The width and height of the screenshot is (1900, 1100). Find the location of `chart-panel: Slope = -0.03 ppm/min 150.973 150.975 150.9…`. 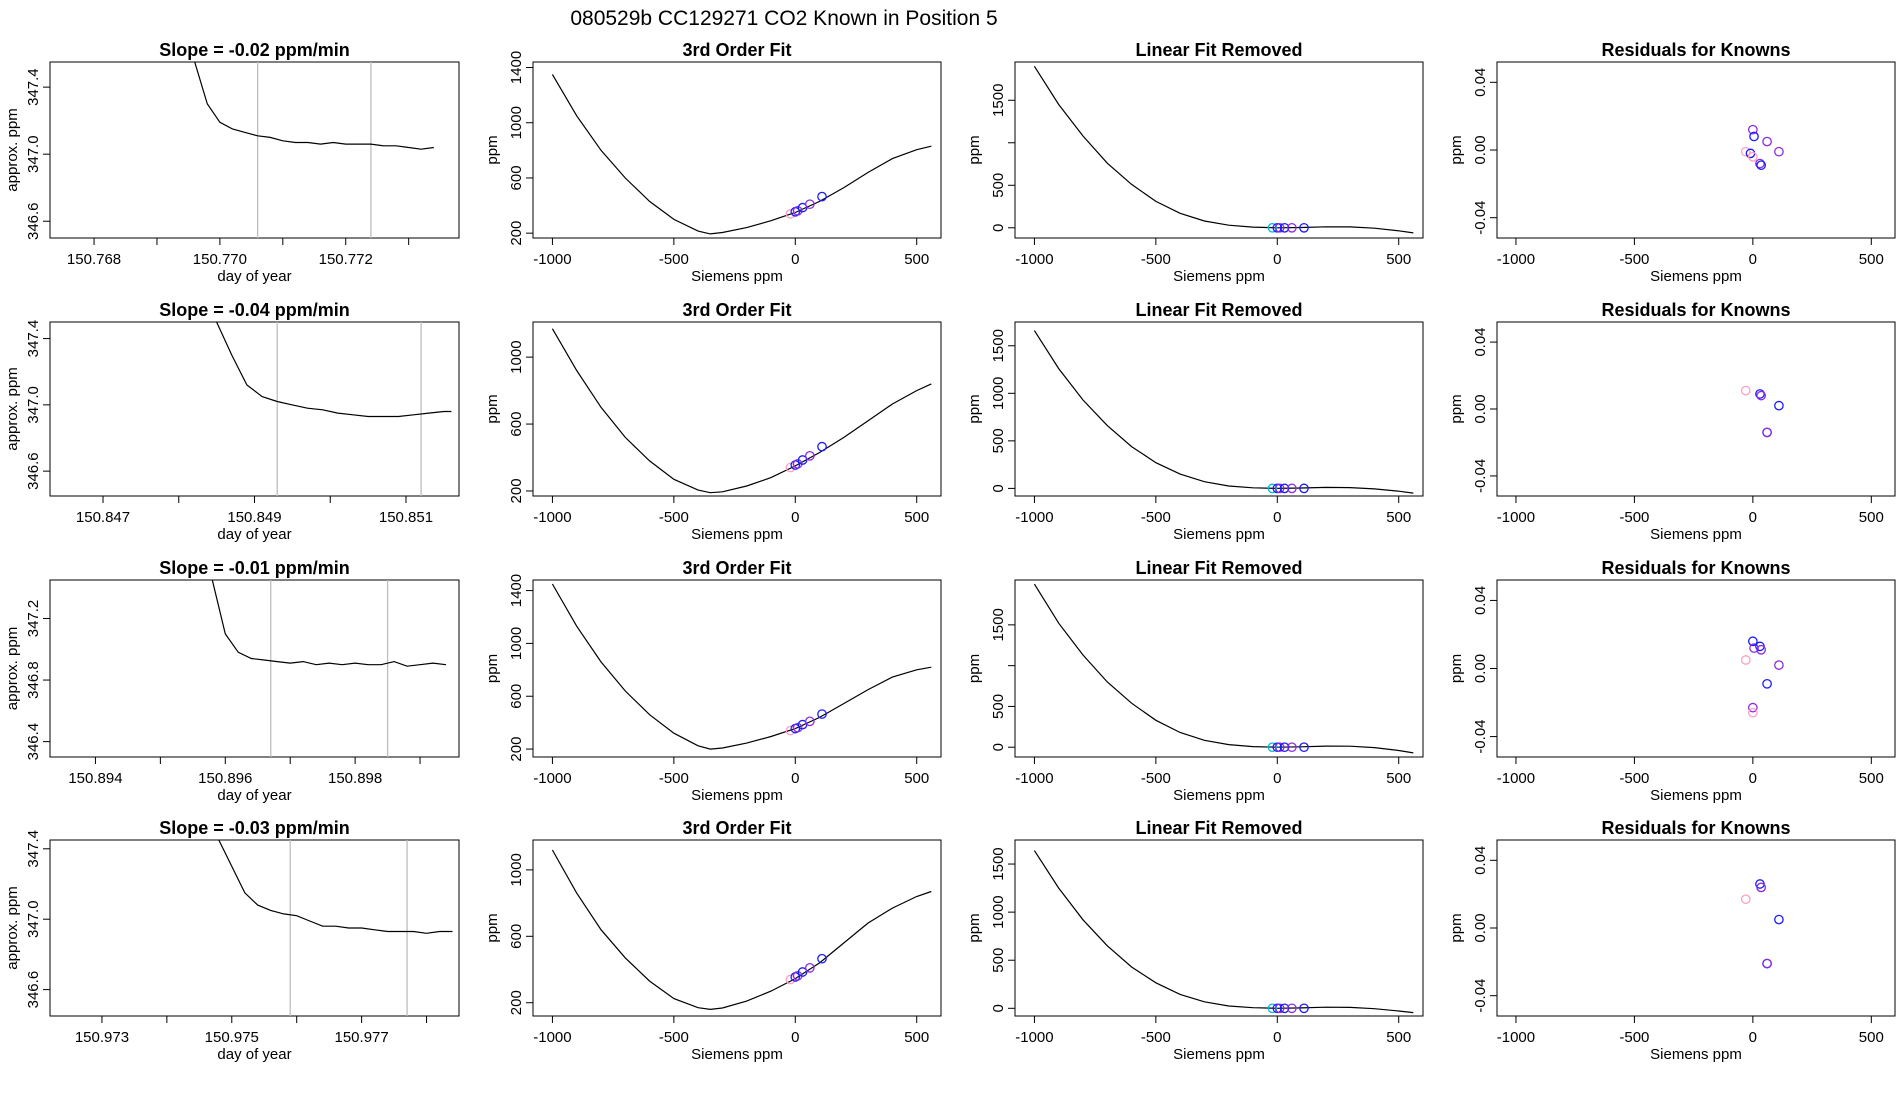

chart-panel: Slope = -0.03 ppm/min 150.973 150.975 150.9… is located at coordinates (232, 940).